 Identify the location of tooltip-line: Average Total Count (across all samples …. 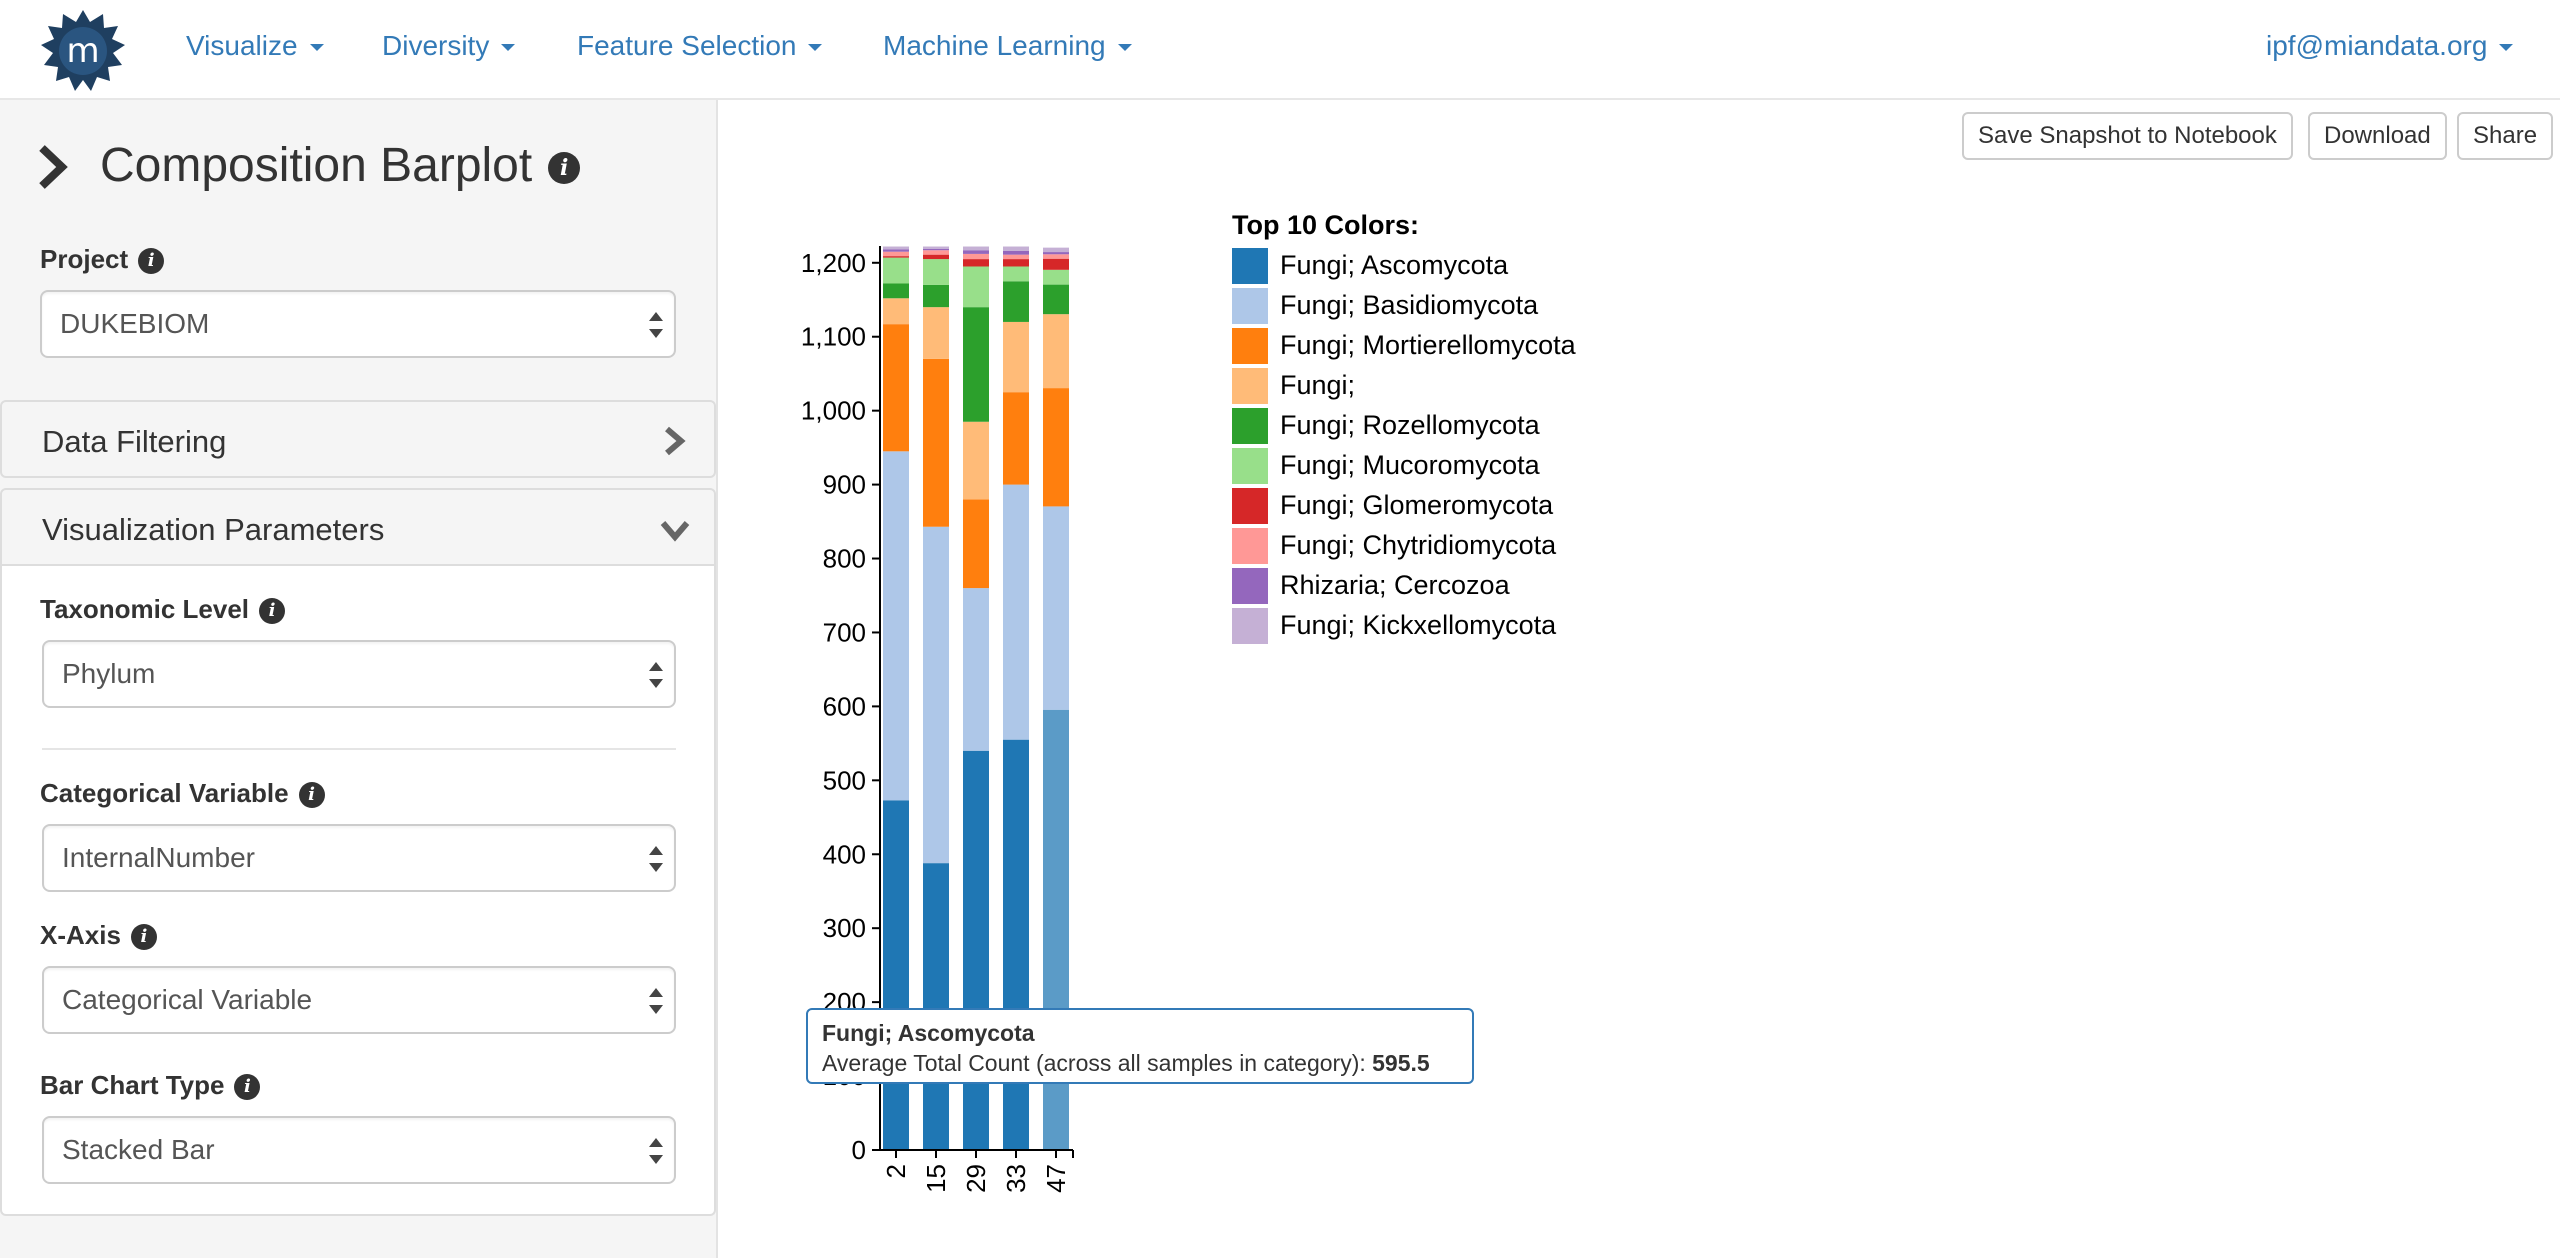
(1140, 1063).